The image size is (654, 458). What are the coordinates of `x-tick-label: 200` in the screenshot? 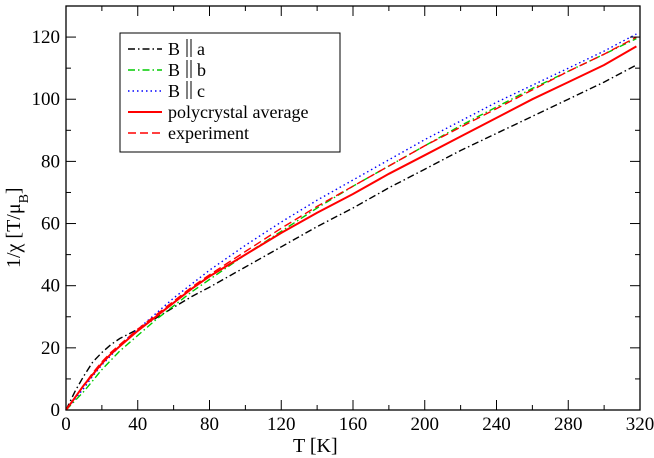 It's located at (425, 424).